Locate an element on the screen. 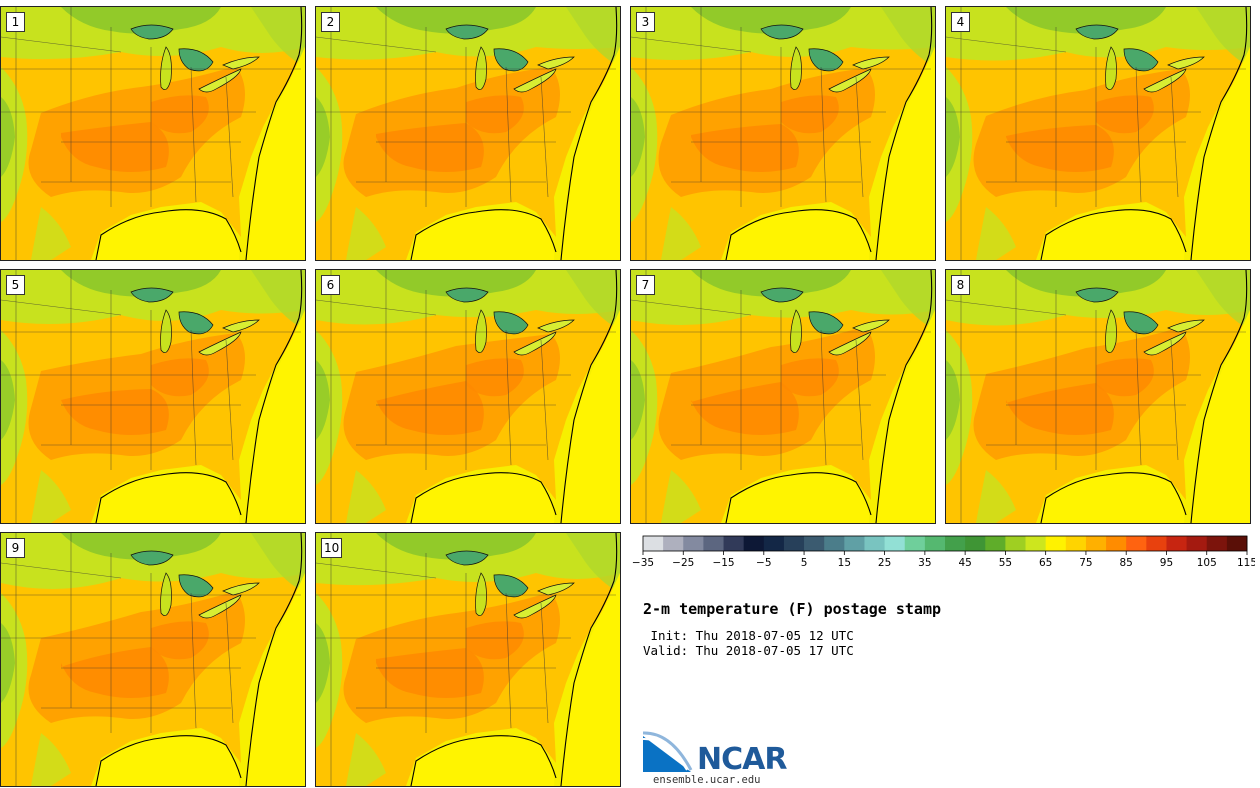 Image resolution: width=1260 pixels, height=788 pixels. logo-url: ensemble.ucar.edu is located at coordinates (707, 780).